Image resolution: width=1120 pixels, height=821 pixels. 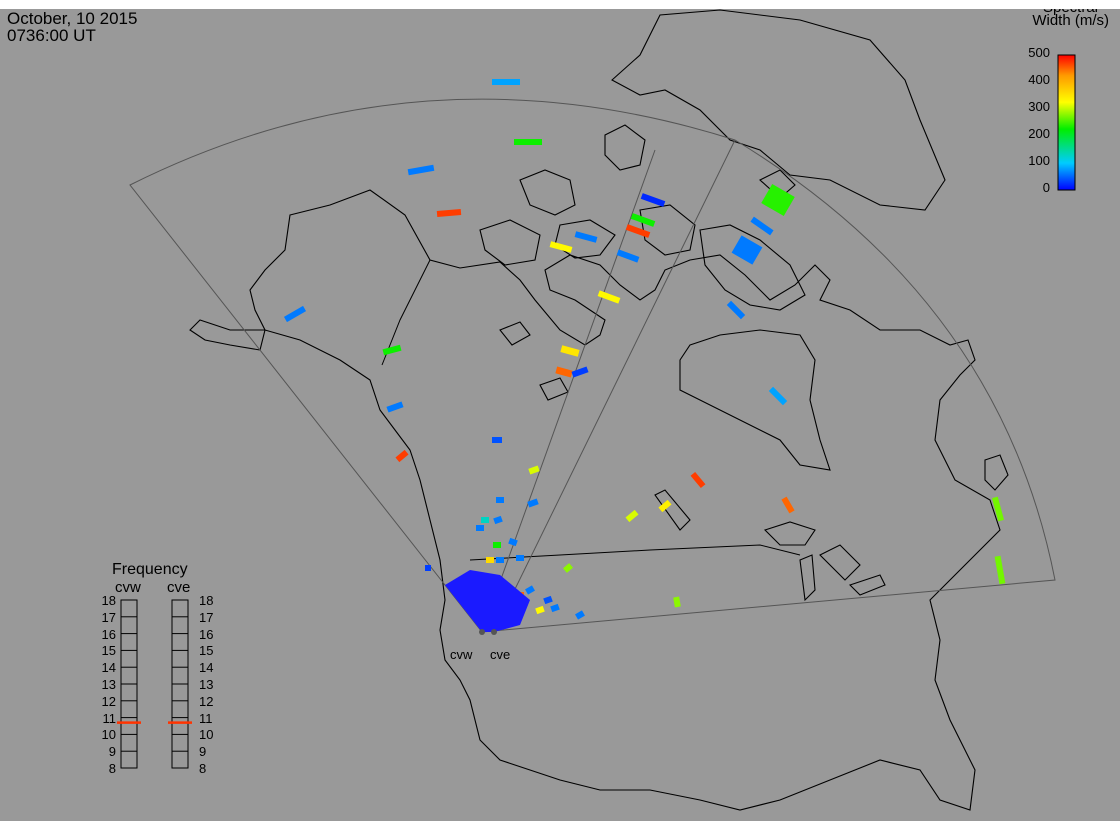 What do you see at coordinates (112, 768) in the screenshot?
I see `frequency-tick-left: 8` at bounding box center [112, 768].